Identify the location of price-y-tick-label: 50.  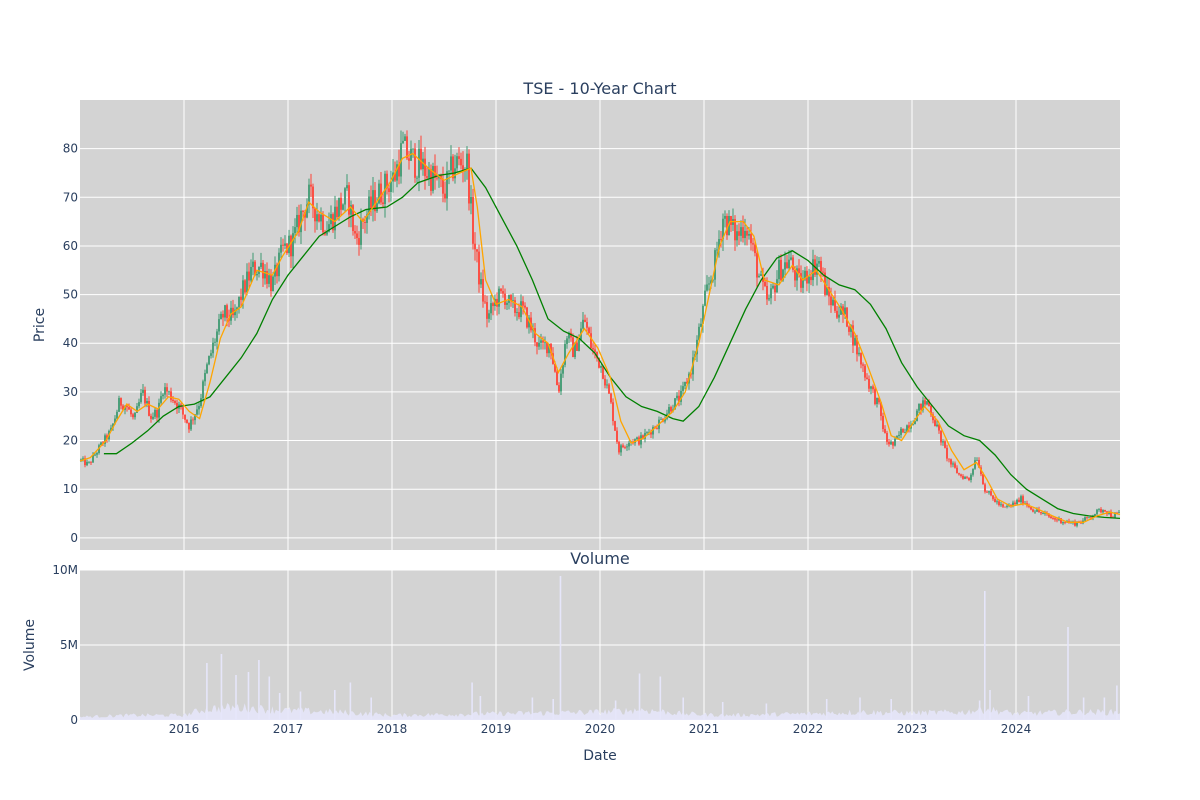
(70, 295).